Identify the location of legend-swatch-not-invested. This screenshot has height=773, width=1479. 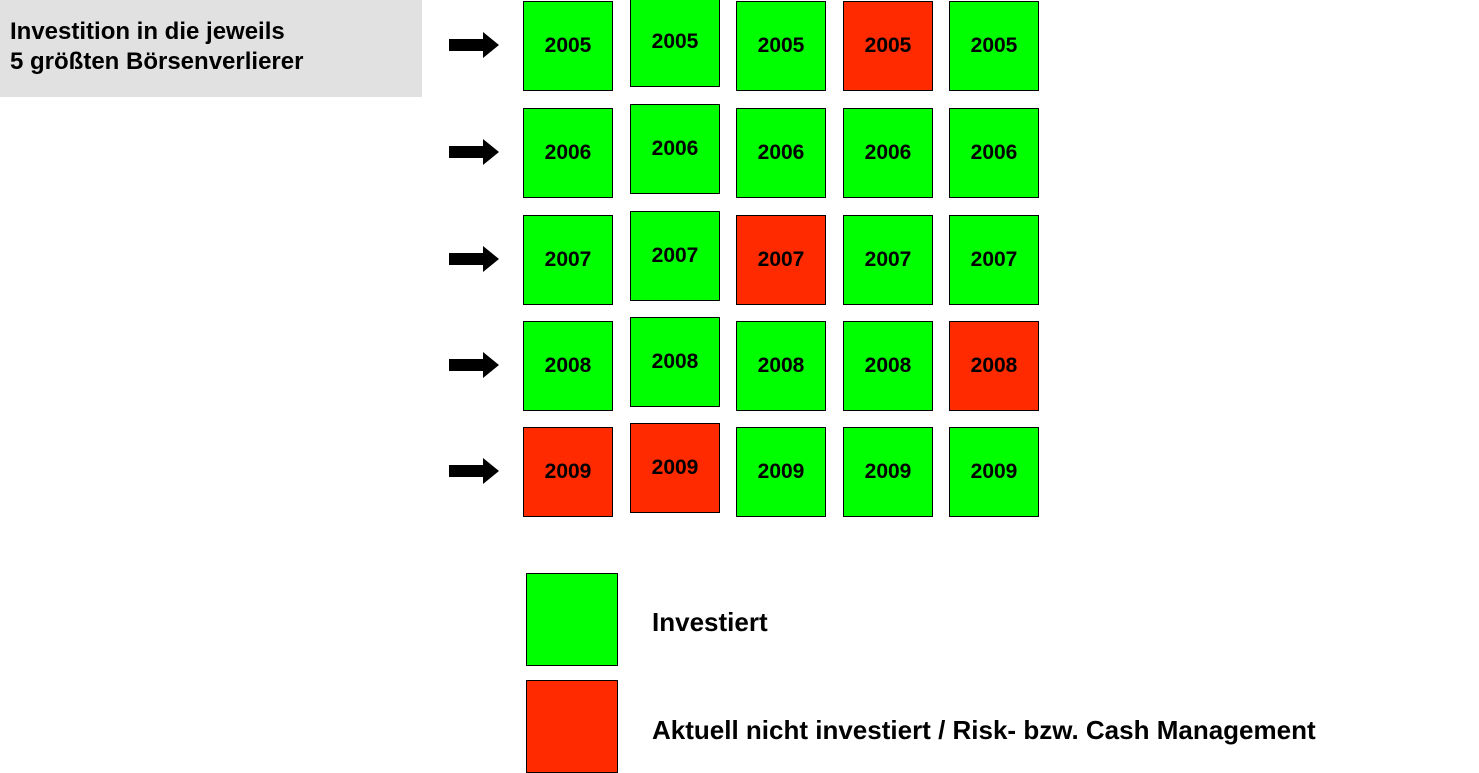
(572, 726).